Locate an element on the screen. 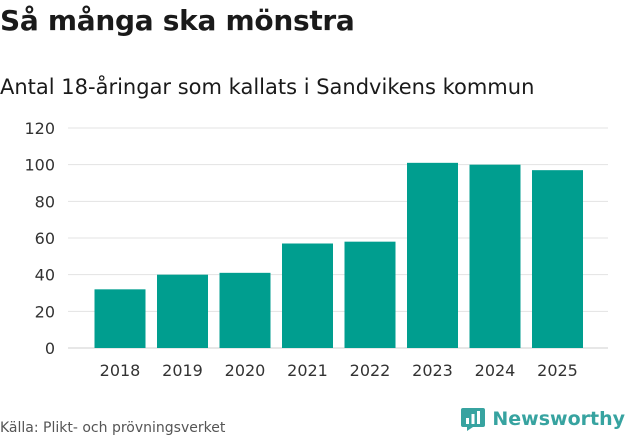 This screenshot has width=631, height=439. bar-2025 is located at coordinates (557, 259).